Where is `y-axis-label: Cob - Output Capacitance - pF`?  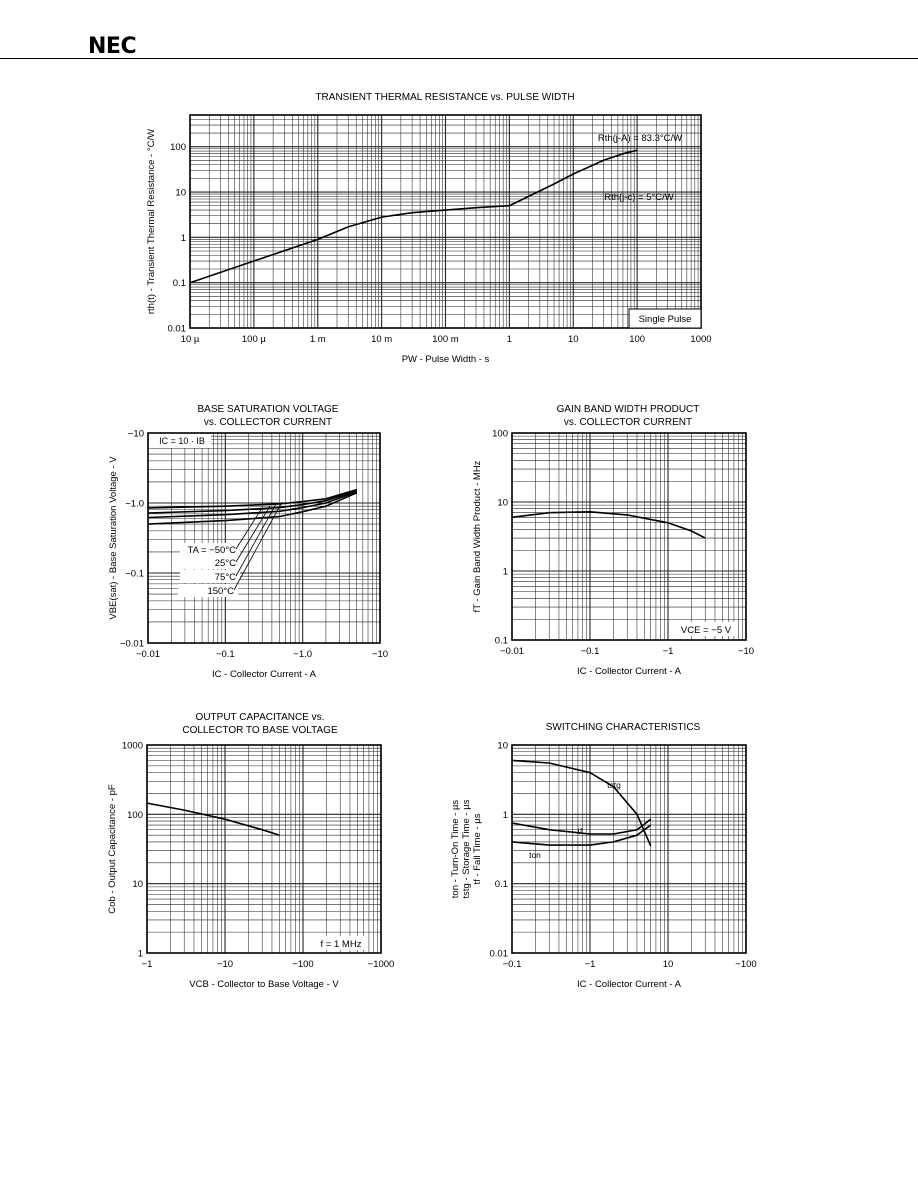 y-axis-label: Cob - Output Capacitance - pF is located at coordinates (112, 849).